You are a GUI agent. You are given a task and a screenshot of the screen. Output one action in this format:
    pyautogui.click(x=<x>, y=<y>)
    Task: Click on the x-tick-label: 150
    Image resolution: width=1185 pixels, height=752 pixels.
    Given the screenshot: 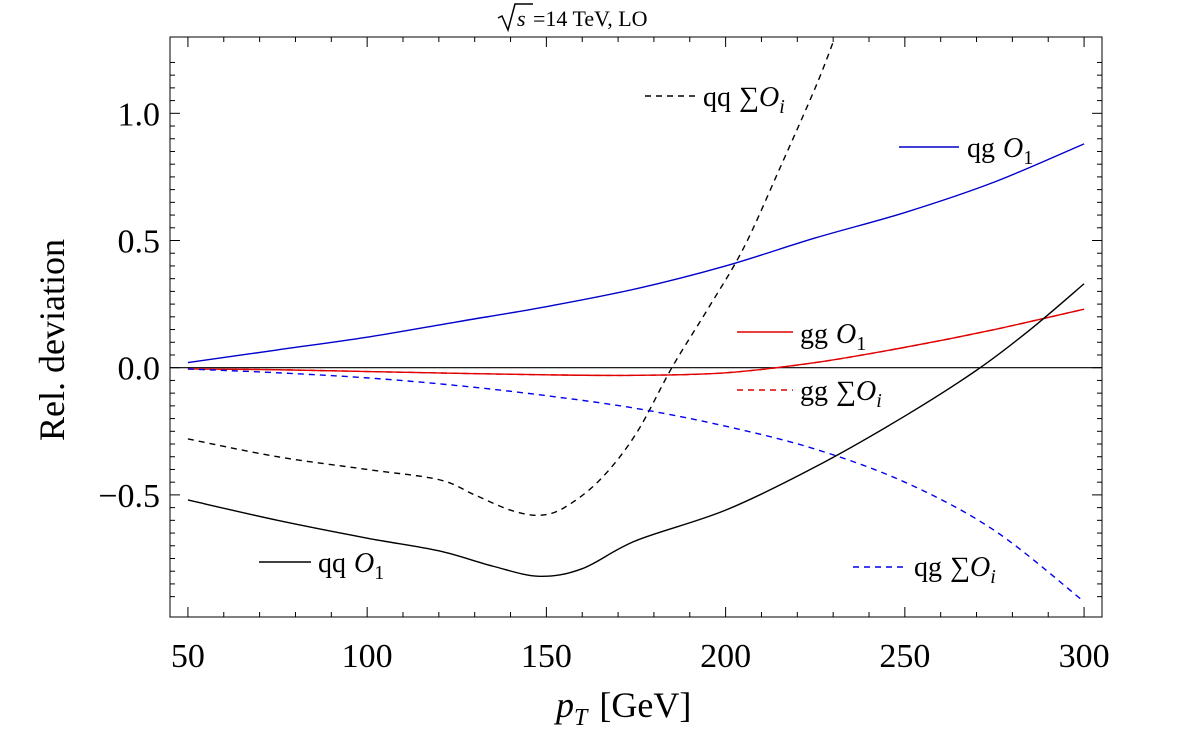 What is the action you would take?
    pyautogui.click(x=546, y=656)
    